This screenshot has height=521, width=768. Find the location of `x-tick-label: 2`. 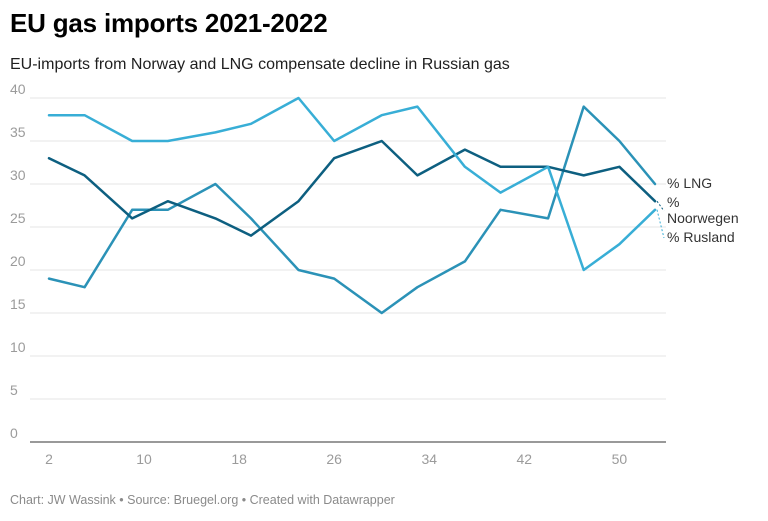

x-tick-label: 2 is located at coordinates (49, 459).